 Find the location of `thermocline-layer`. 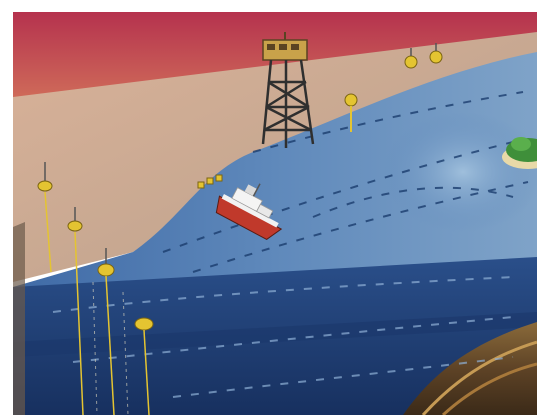

thermocline-layer is located at coordinates (275, 334).